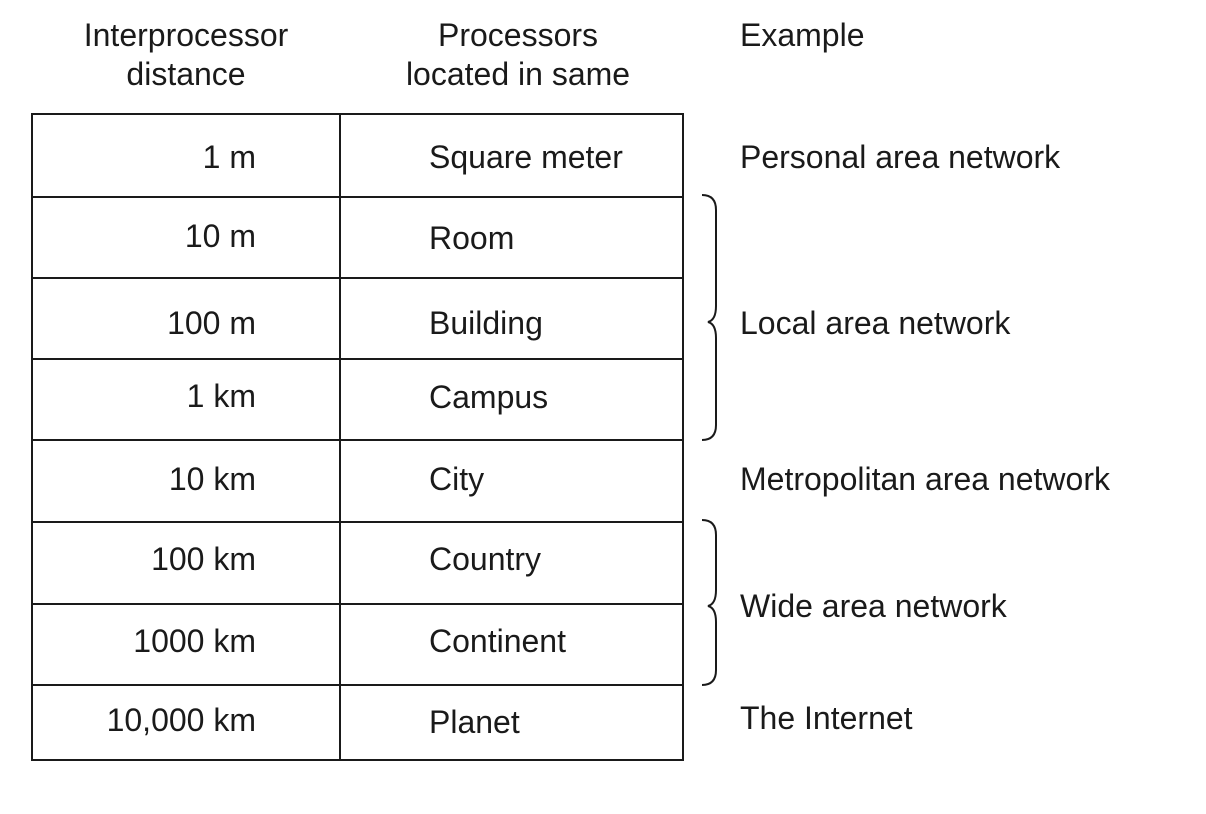 This screenshot has width=1206, height=814. What do you see at coordinates (474, 722) in the screenshot?
I see `located-cell: Planet` at bounding box center [474, 722].